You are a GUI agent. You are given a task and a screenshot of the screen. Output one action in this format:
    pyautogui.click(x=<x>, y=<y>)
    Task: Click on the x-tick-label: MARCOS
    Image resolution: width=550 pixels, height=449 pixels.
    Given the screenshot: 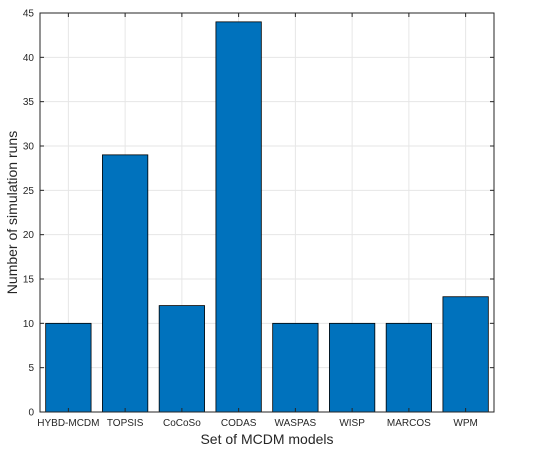 What is the action you would take?
    pyautogui.click(x=409, y=423)
    